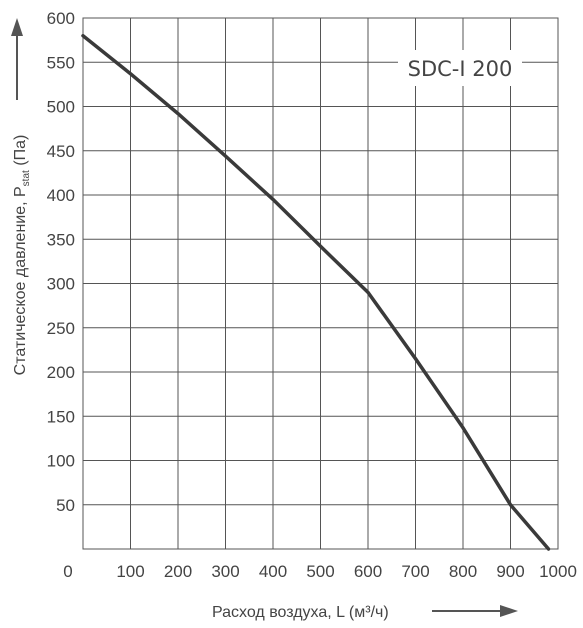 The image size is (583, 628). I want to click on chart-title: SDC-I 200, so click(460, 69).